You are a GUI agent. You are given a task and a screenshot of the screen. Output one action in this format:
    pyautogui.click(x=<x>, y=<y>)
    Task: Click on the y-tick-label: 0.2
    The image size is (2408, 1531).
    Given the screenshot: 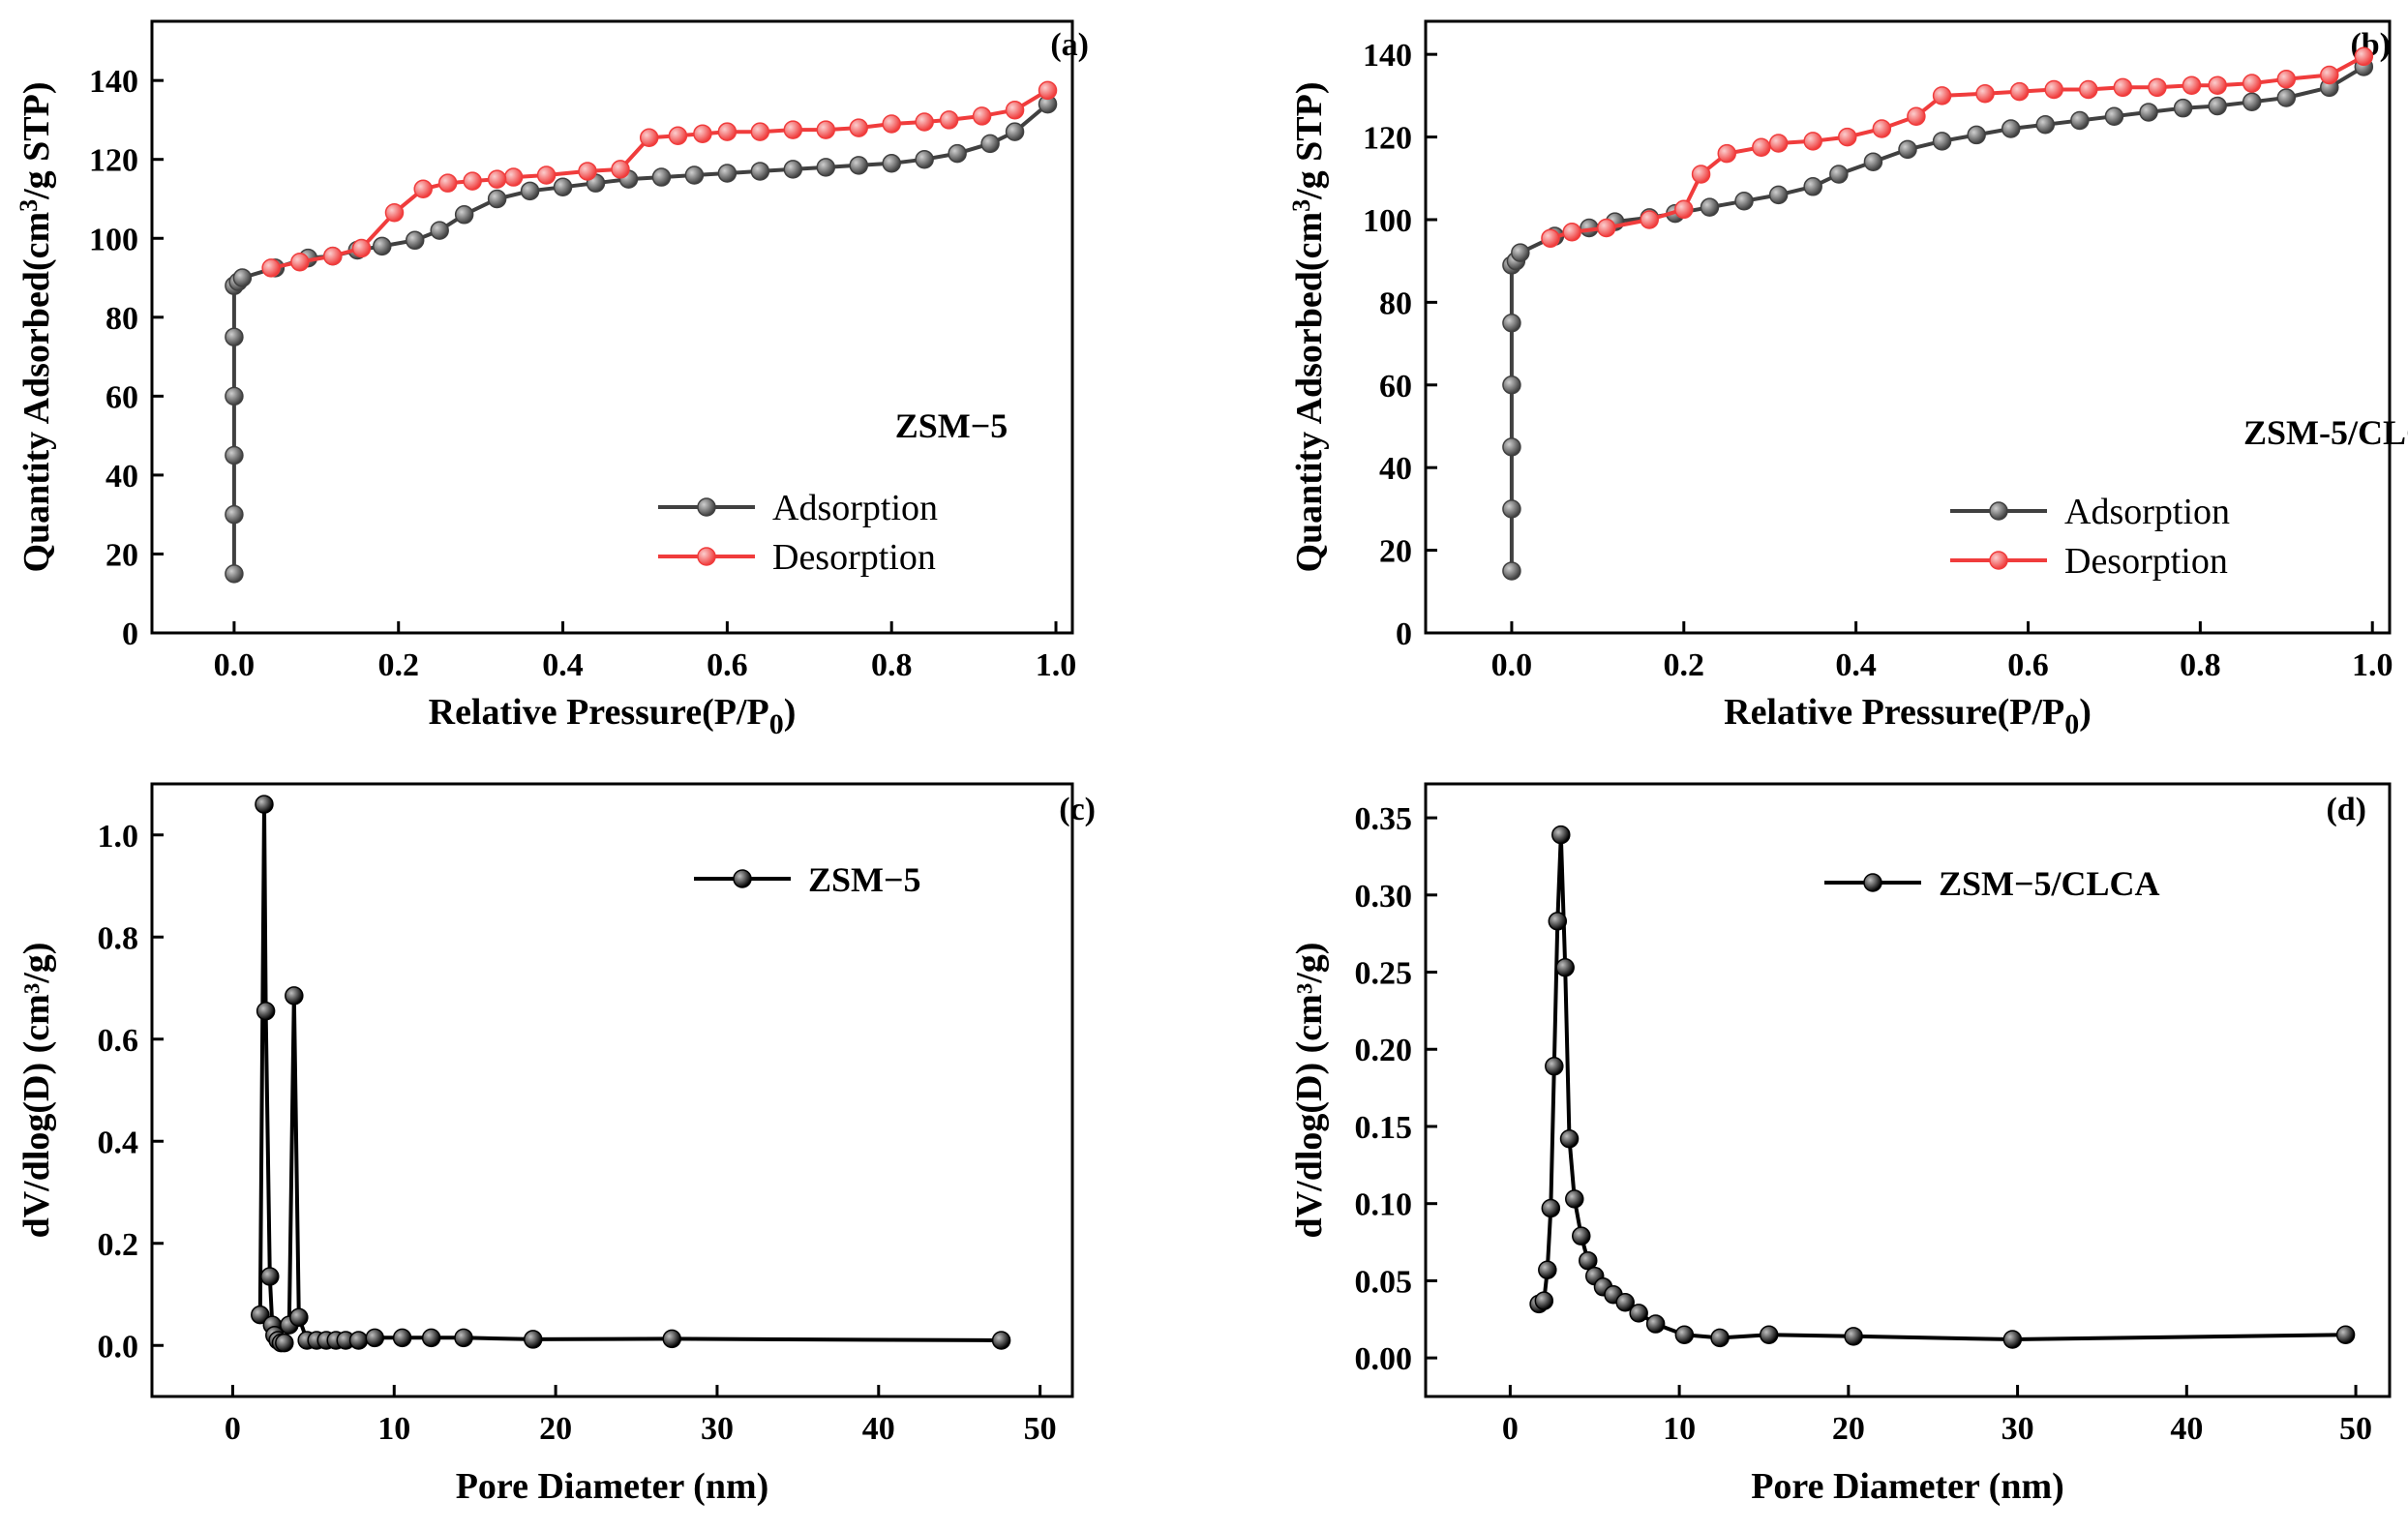 What is the action you would take?
    pyautogui.click(x=118, y=1245)
    